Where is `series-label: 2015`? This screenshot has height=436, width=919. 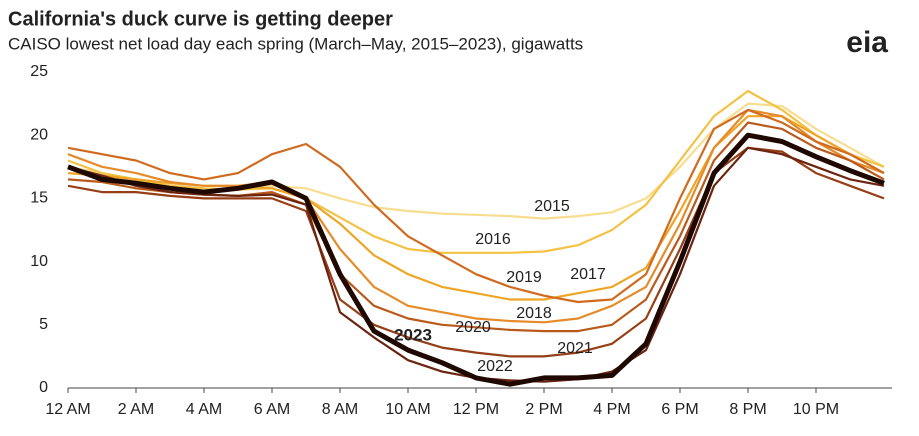 series-label: 2015 is located at coordinates (552, 206).